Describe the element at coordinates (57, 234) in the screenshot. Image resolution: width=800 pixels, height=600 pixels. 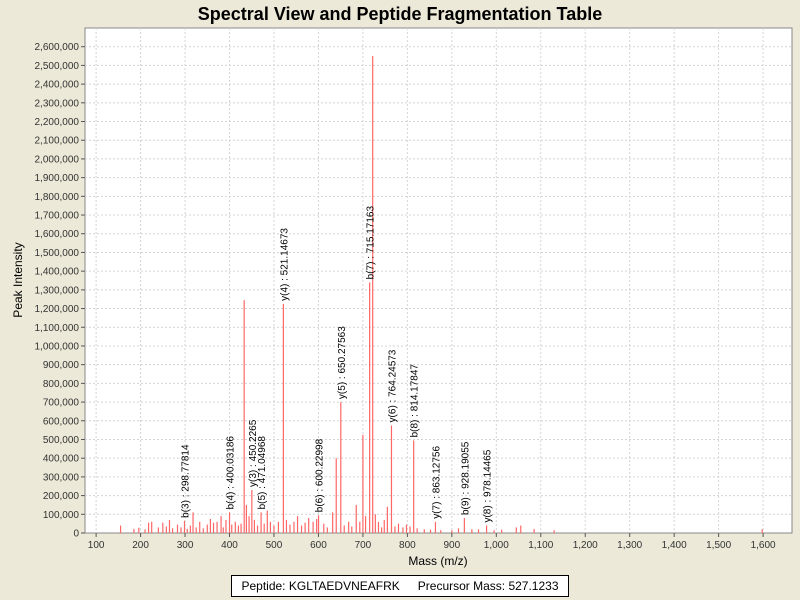
I see `y-tick-label: 1,600,000` at that location.